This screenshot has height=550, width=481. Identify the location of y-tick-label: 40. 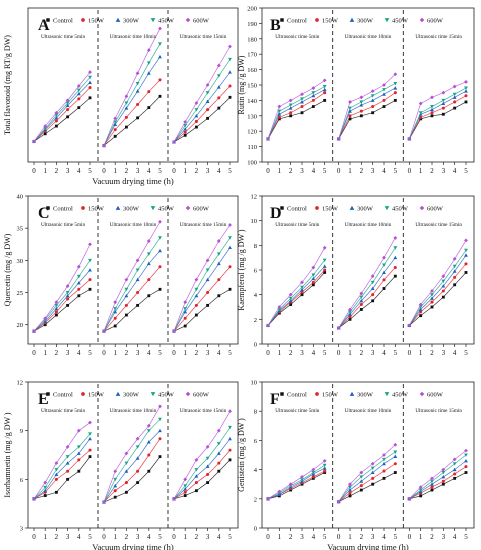
(20, 197).